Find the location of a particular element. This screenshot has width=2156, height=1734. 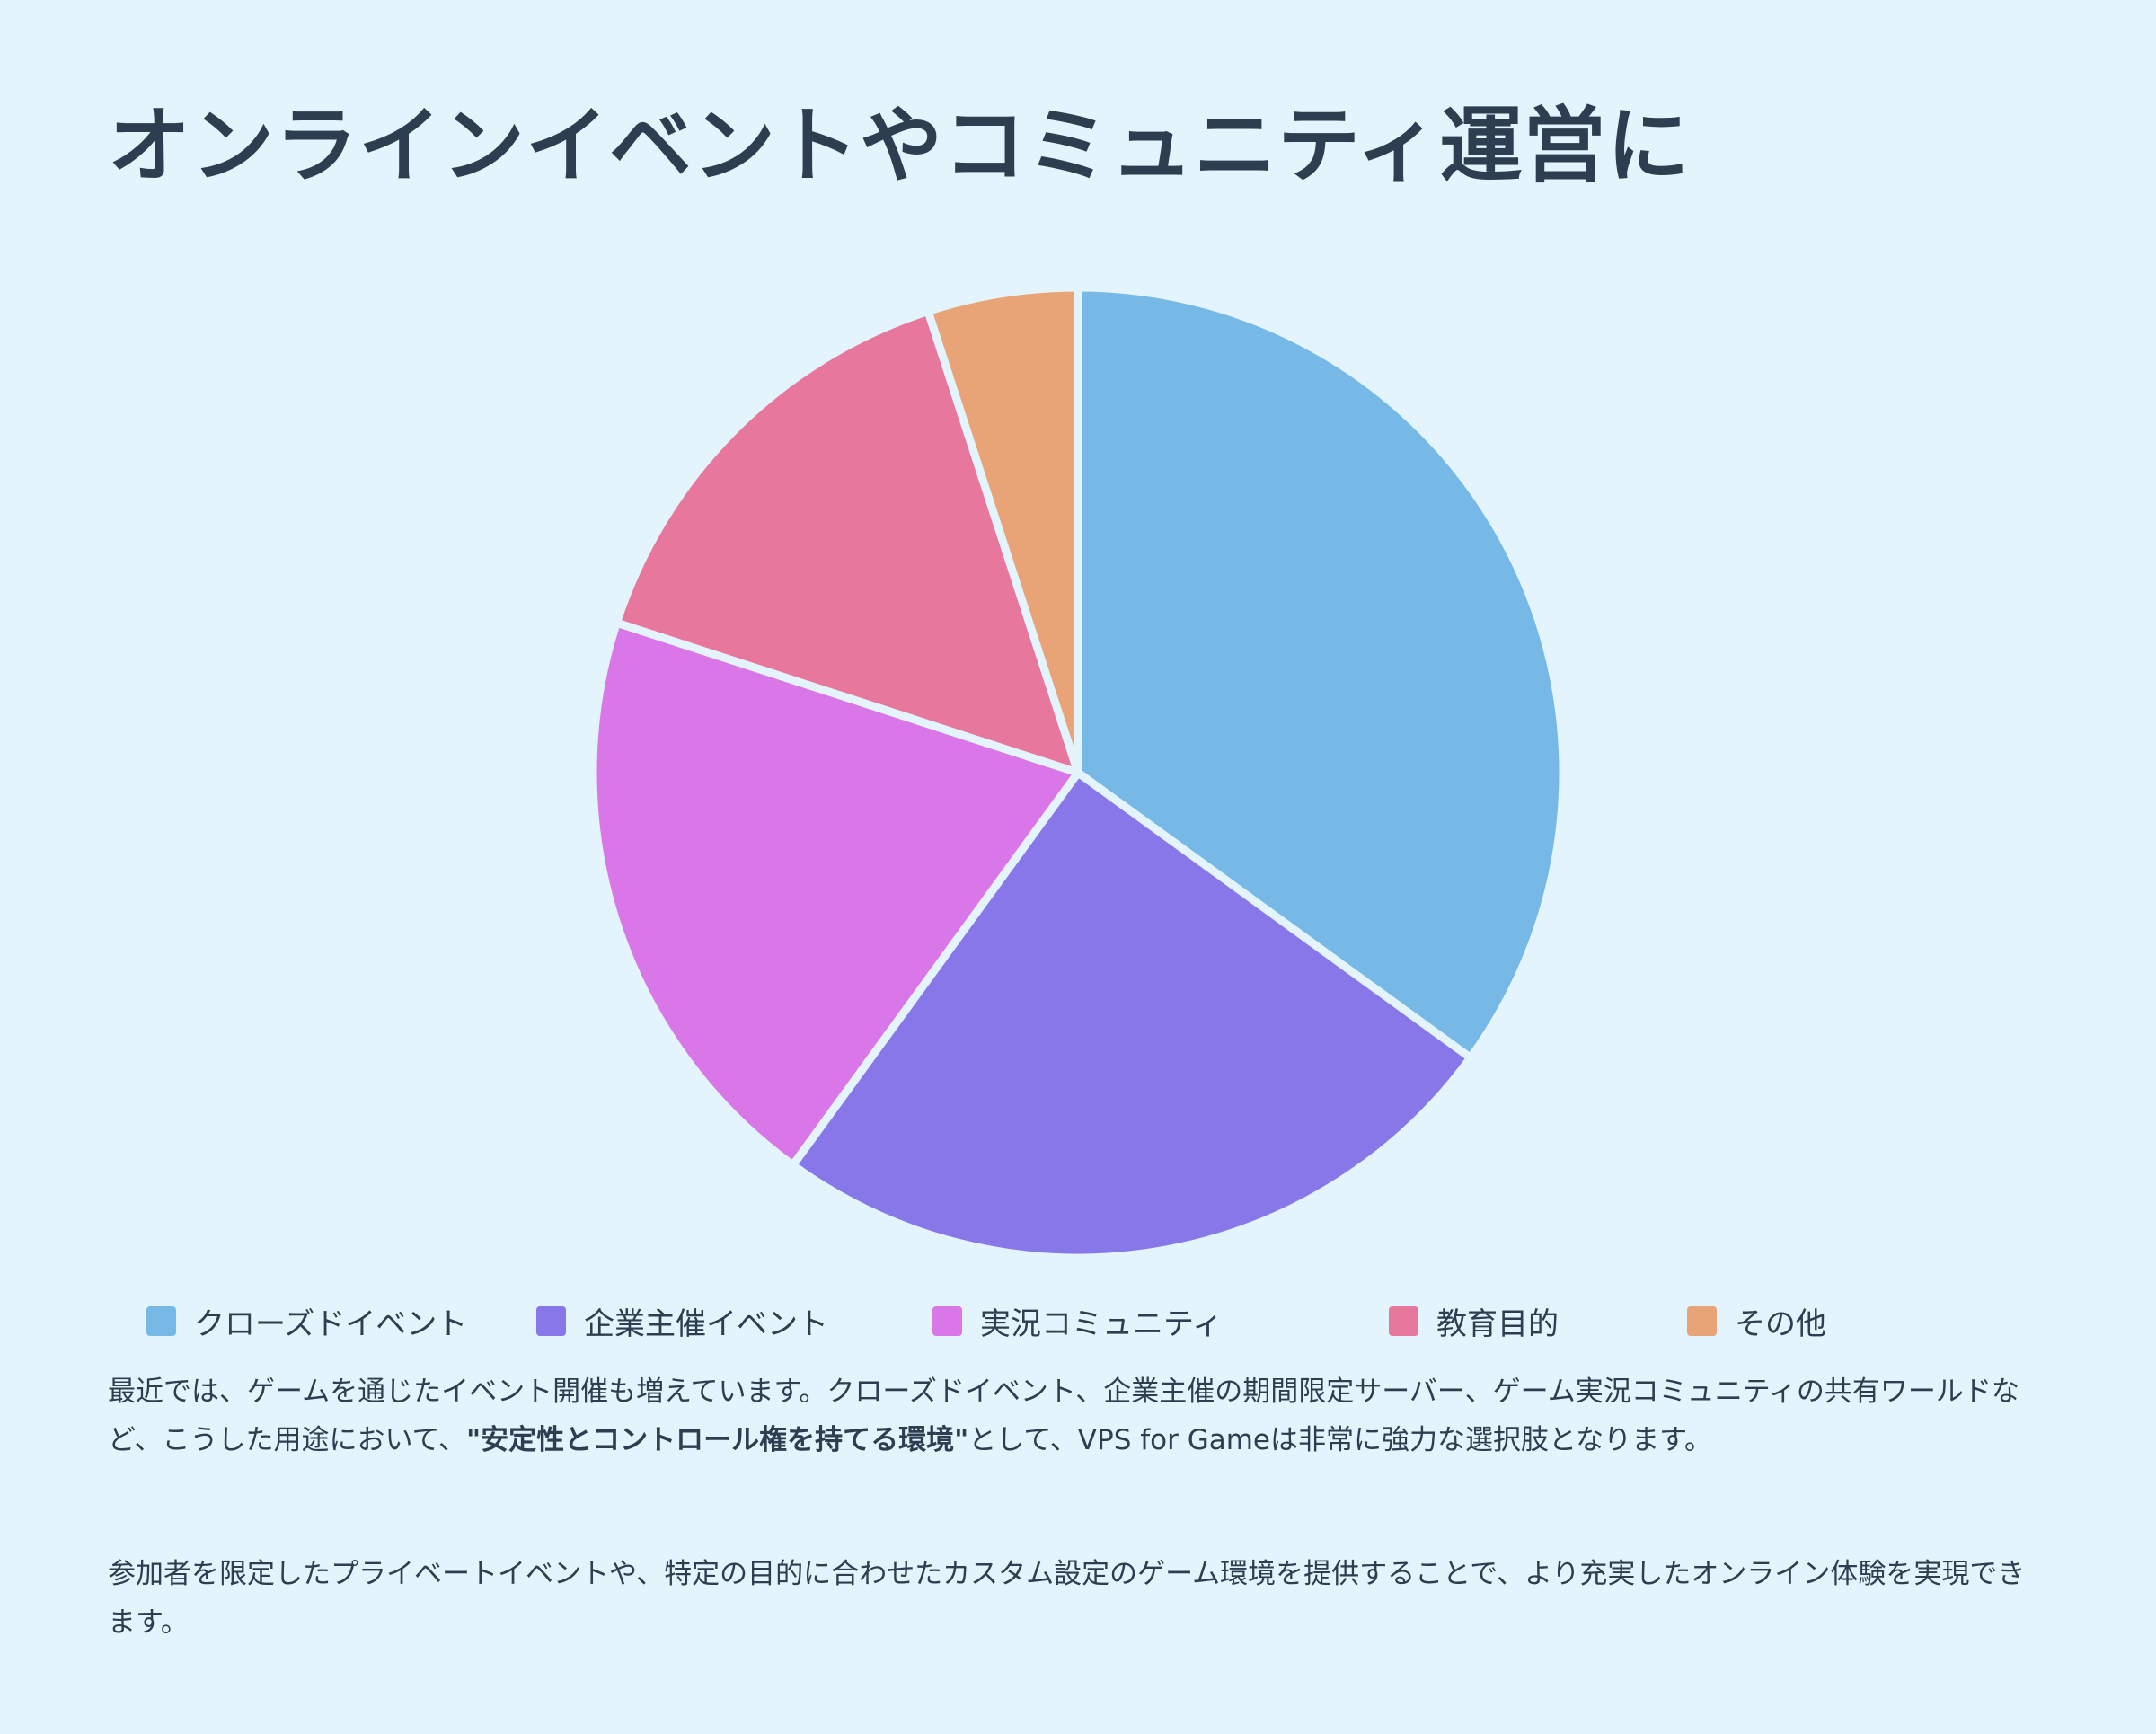

legend-item-education: 教育目的 is located at coordinates (1474, 1320).